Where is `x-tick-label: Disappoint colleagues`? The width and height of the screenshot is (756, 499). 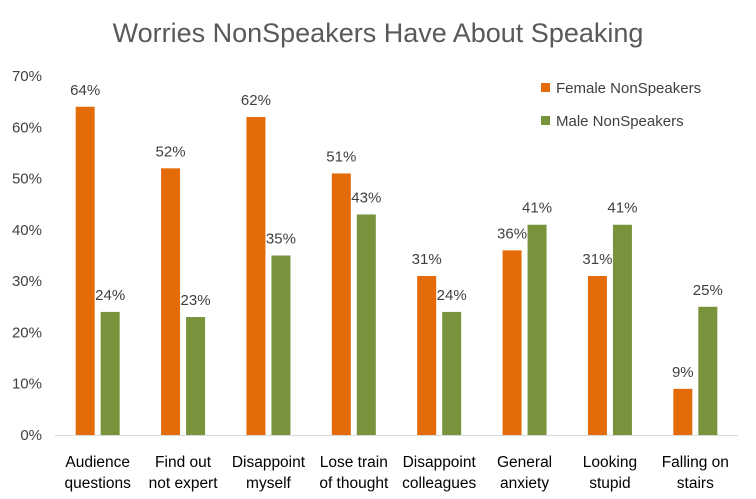
x-tick-label: Disappoint colleagues is located at coordinates (439, 473).